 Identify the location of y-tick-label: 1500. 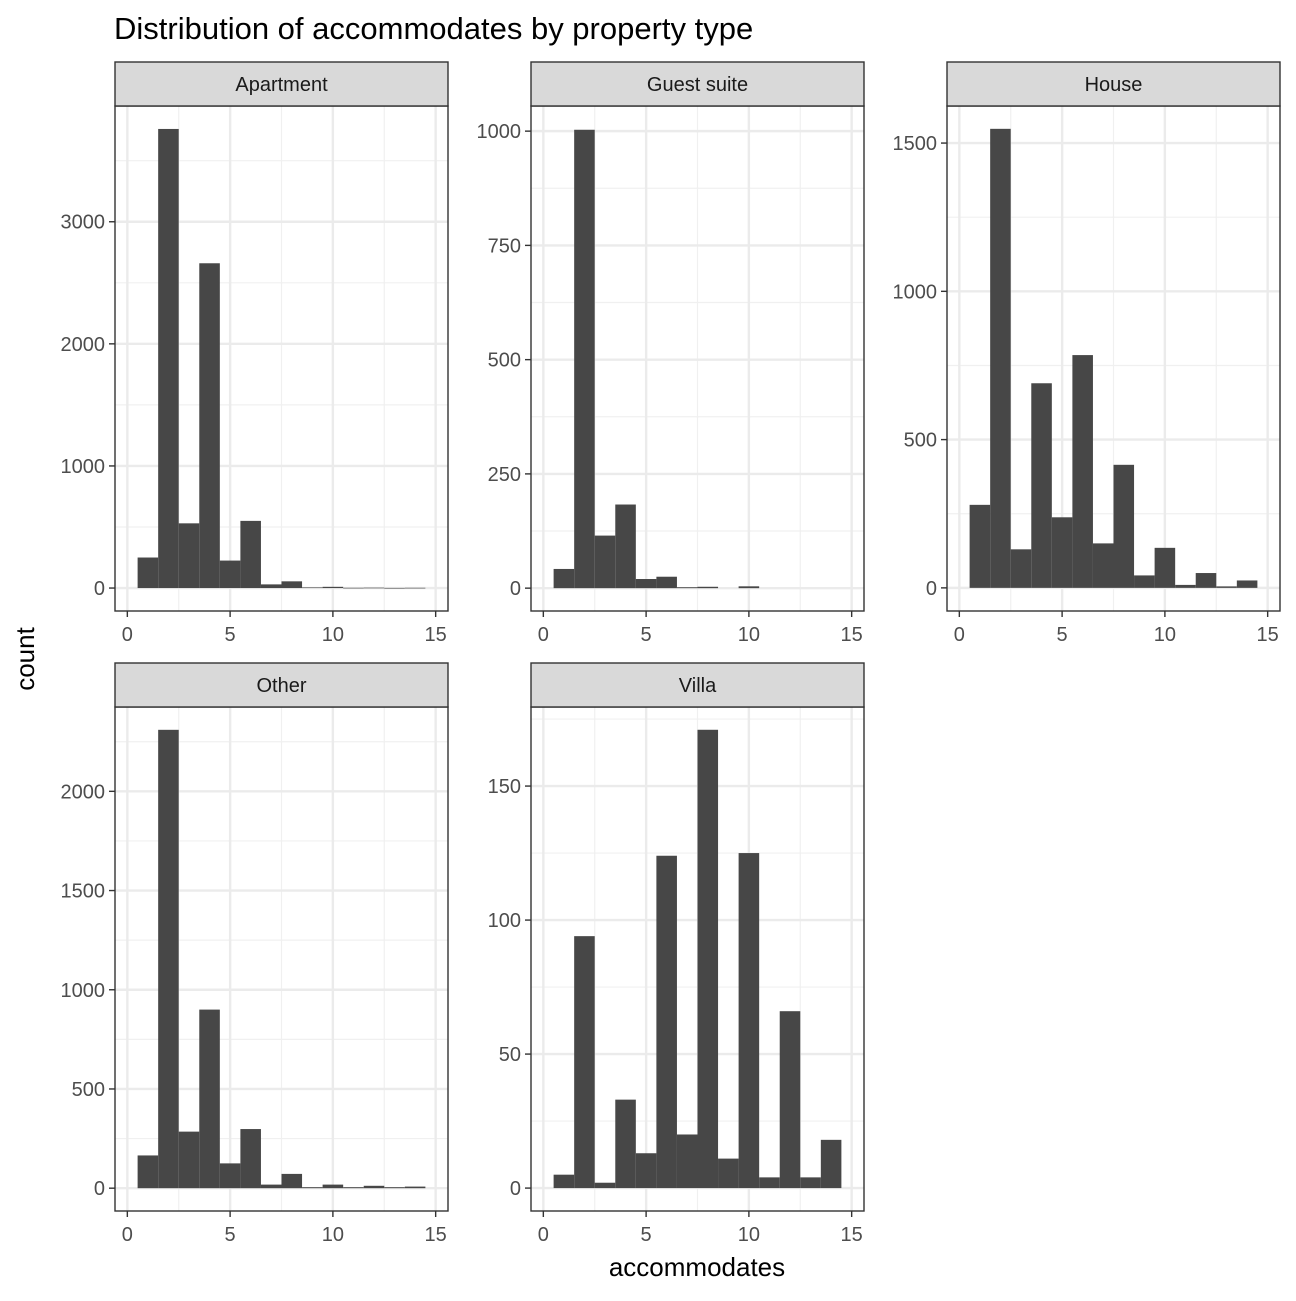
(83, 892).